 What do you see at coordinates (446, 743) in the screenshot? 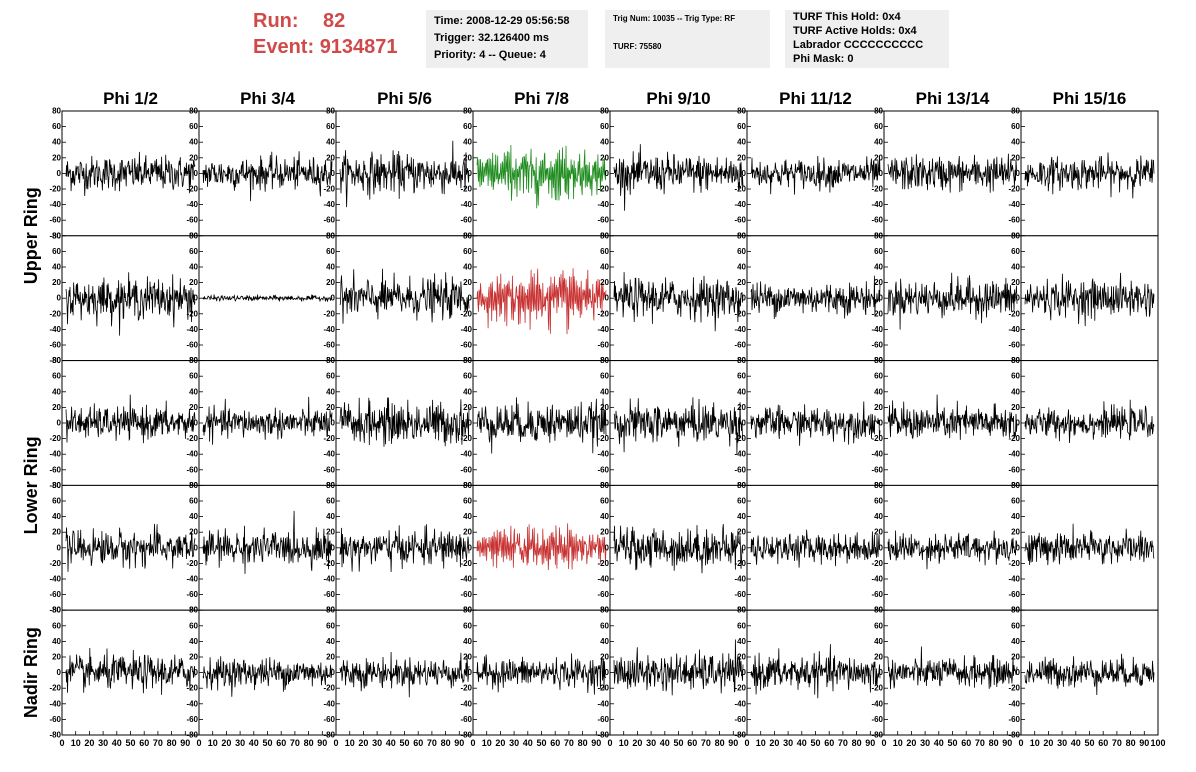
I see `x-tick-label: 80` at bounding box center [446, 743].